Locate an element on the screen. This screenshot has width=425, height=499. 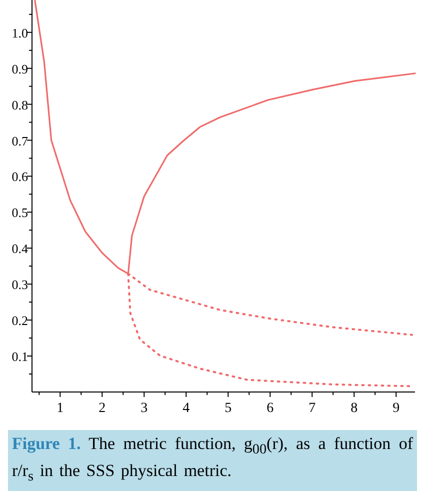
y-tick-label: 0.2 is located at coordinates (20, 320).